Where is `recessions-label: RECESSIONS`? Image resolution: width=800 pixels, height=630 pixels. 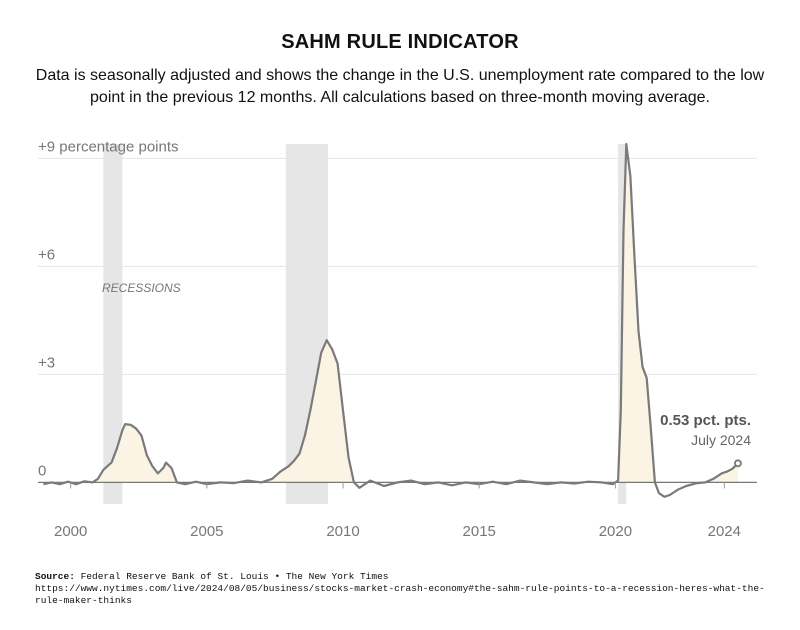 recessions-label: RECESSIONS is located at coordinates (141, 288).